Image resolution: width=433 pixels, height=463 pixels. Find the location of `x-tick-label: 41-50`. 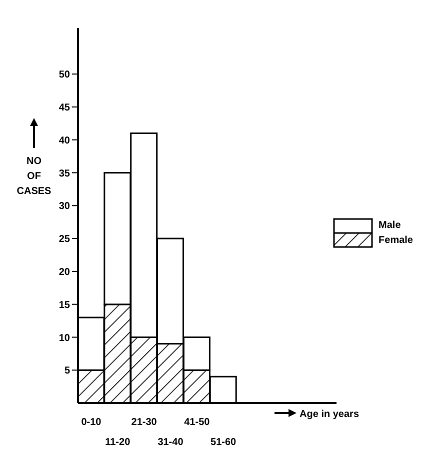

x-tick-label: 41-50 is located at coordinates (197, 422).